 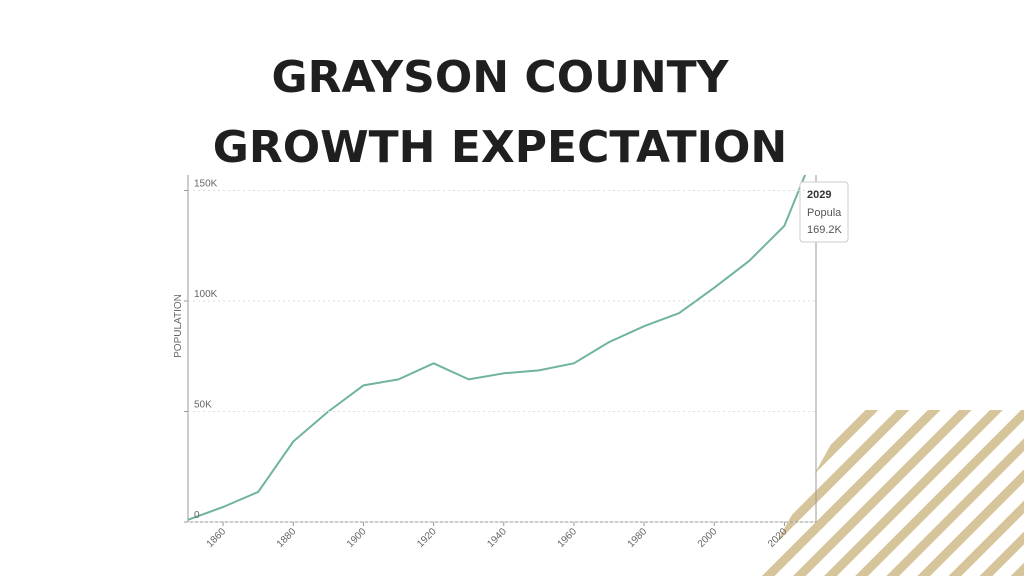 I want to click on y-tick-label: 50K, so click(x=203, y=404).